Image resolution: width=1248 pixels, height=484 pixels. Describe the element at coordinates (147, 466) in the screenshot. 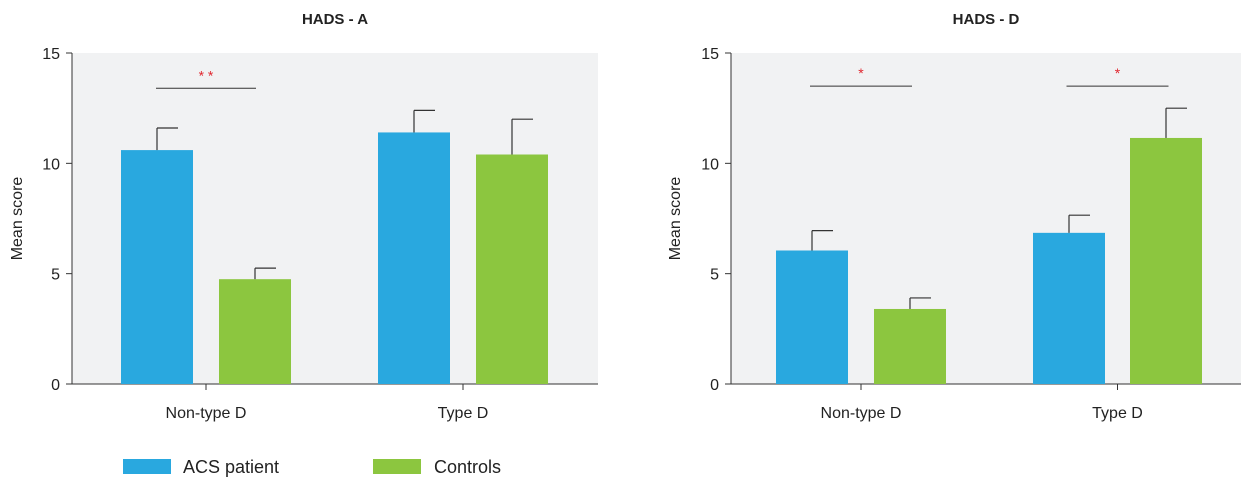

I see `legend-swatch-acs-patient` at that location.